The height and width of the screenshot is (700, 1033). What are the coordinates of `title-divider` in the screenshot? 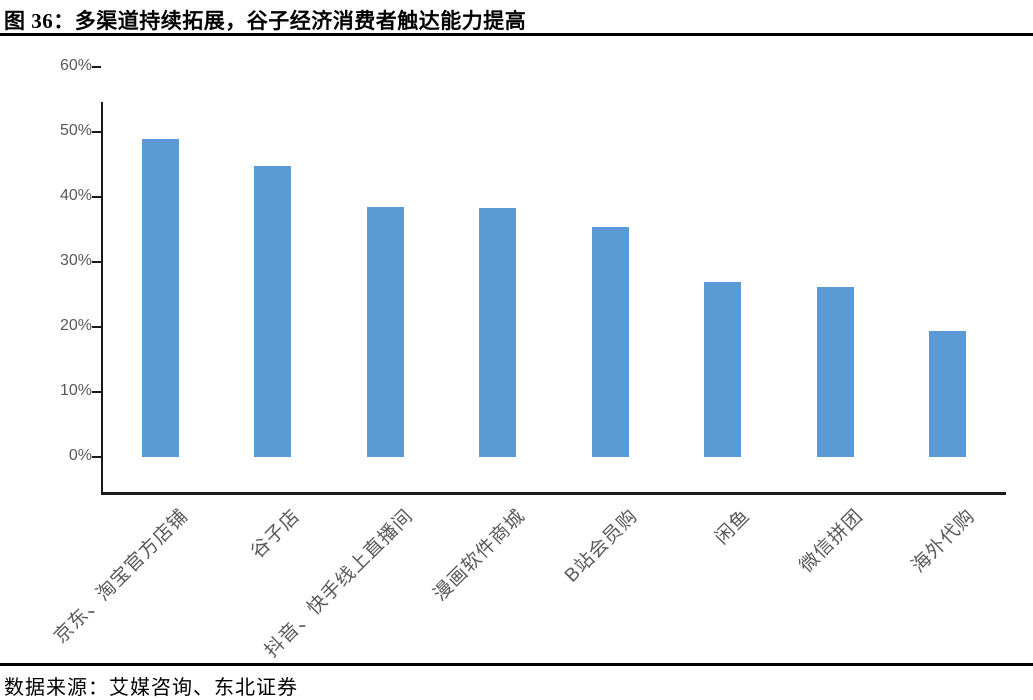 It's located at (516, 34).